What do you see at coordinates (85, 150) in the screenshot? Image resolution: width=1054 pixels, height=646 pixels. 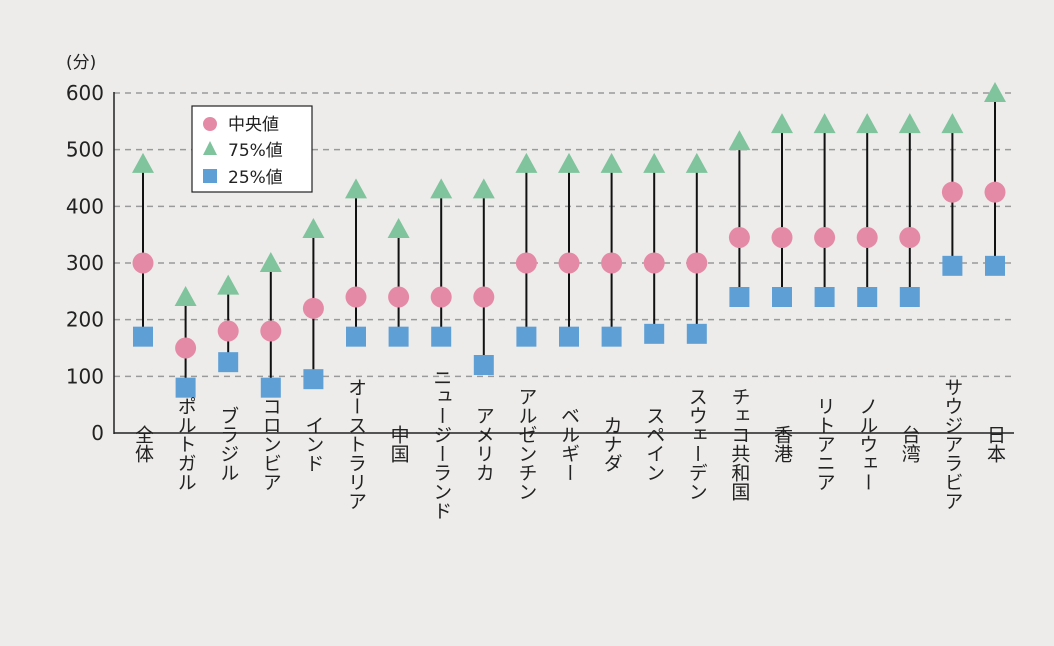 I see `y-tick-label: 500` at bounding box center [85, 150].